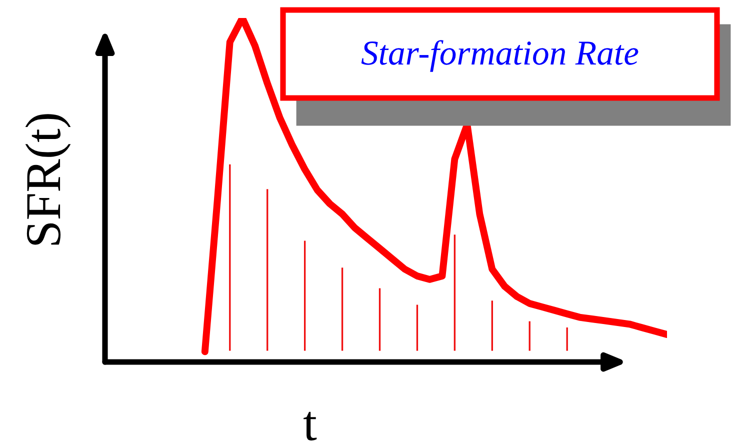 The image size is (738, 448). Describe the element at coordinates (310, 426) in the screenshot. I see `x-axis-title: t` at that location.